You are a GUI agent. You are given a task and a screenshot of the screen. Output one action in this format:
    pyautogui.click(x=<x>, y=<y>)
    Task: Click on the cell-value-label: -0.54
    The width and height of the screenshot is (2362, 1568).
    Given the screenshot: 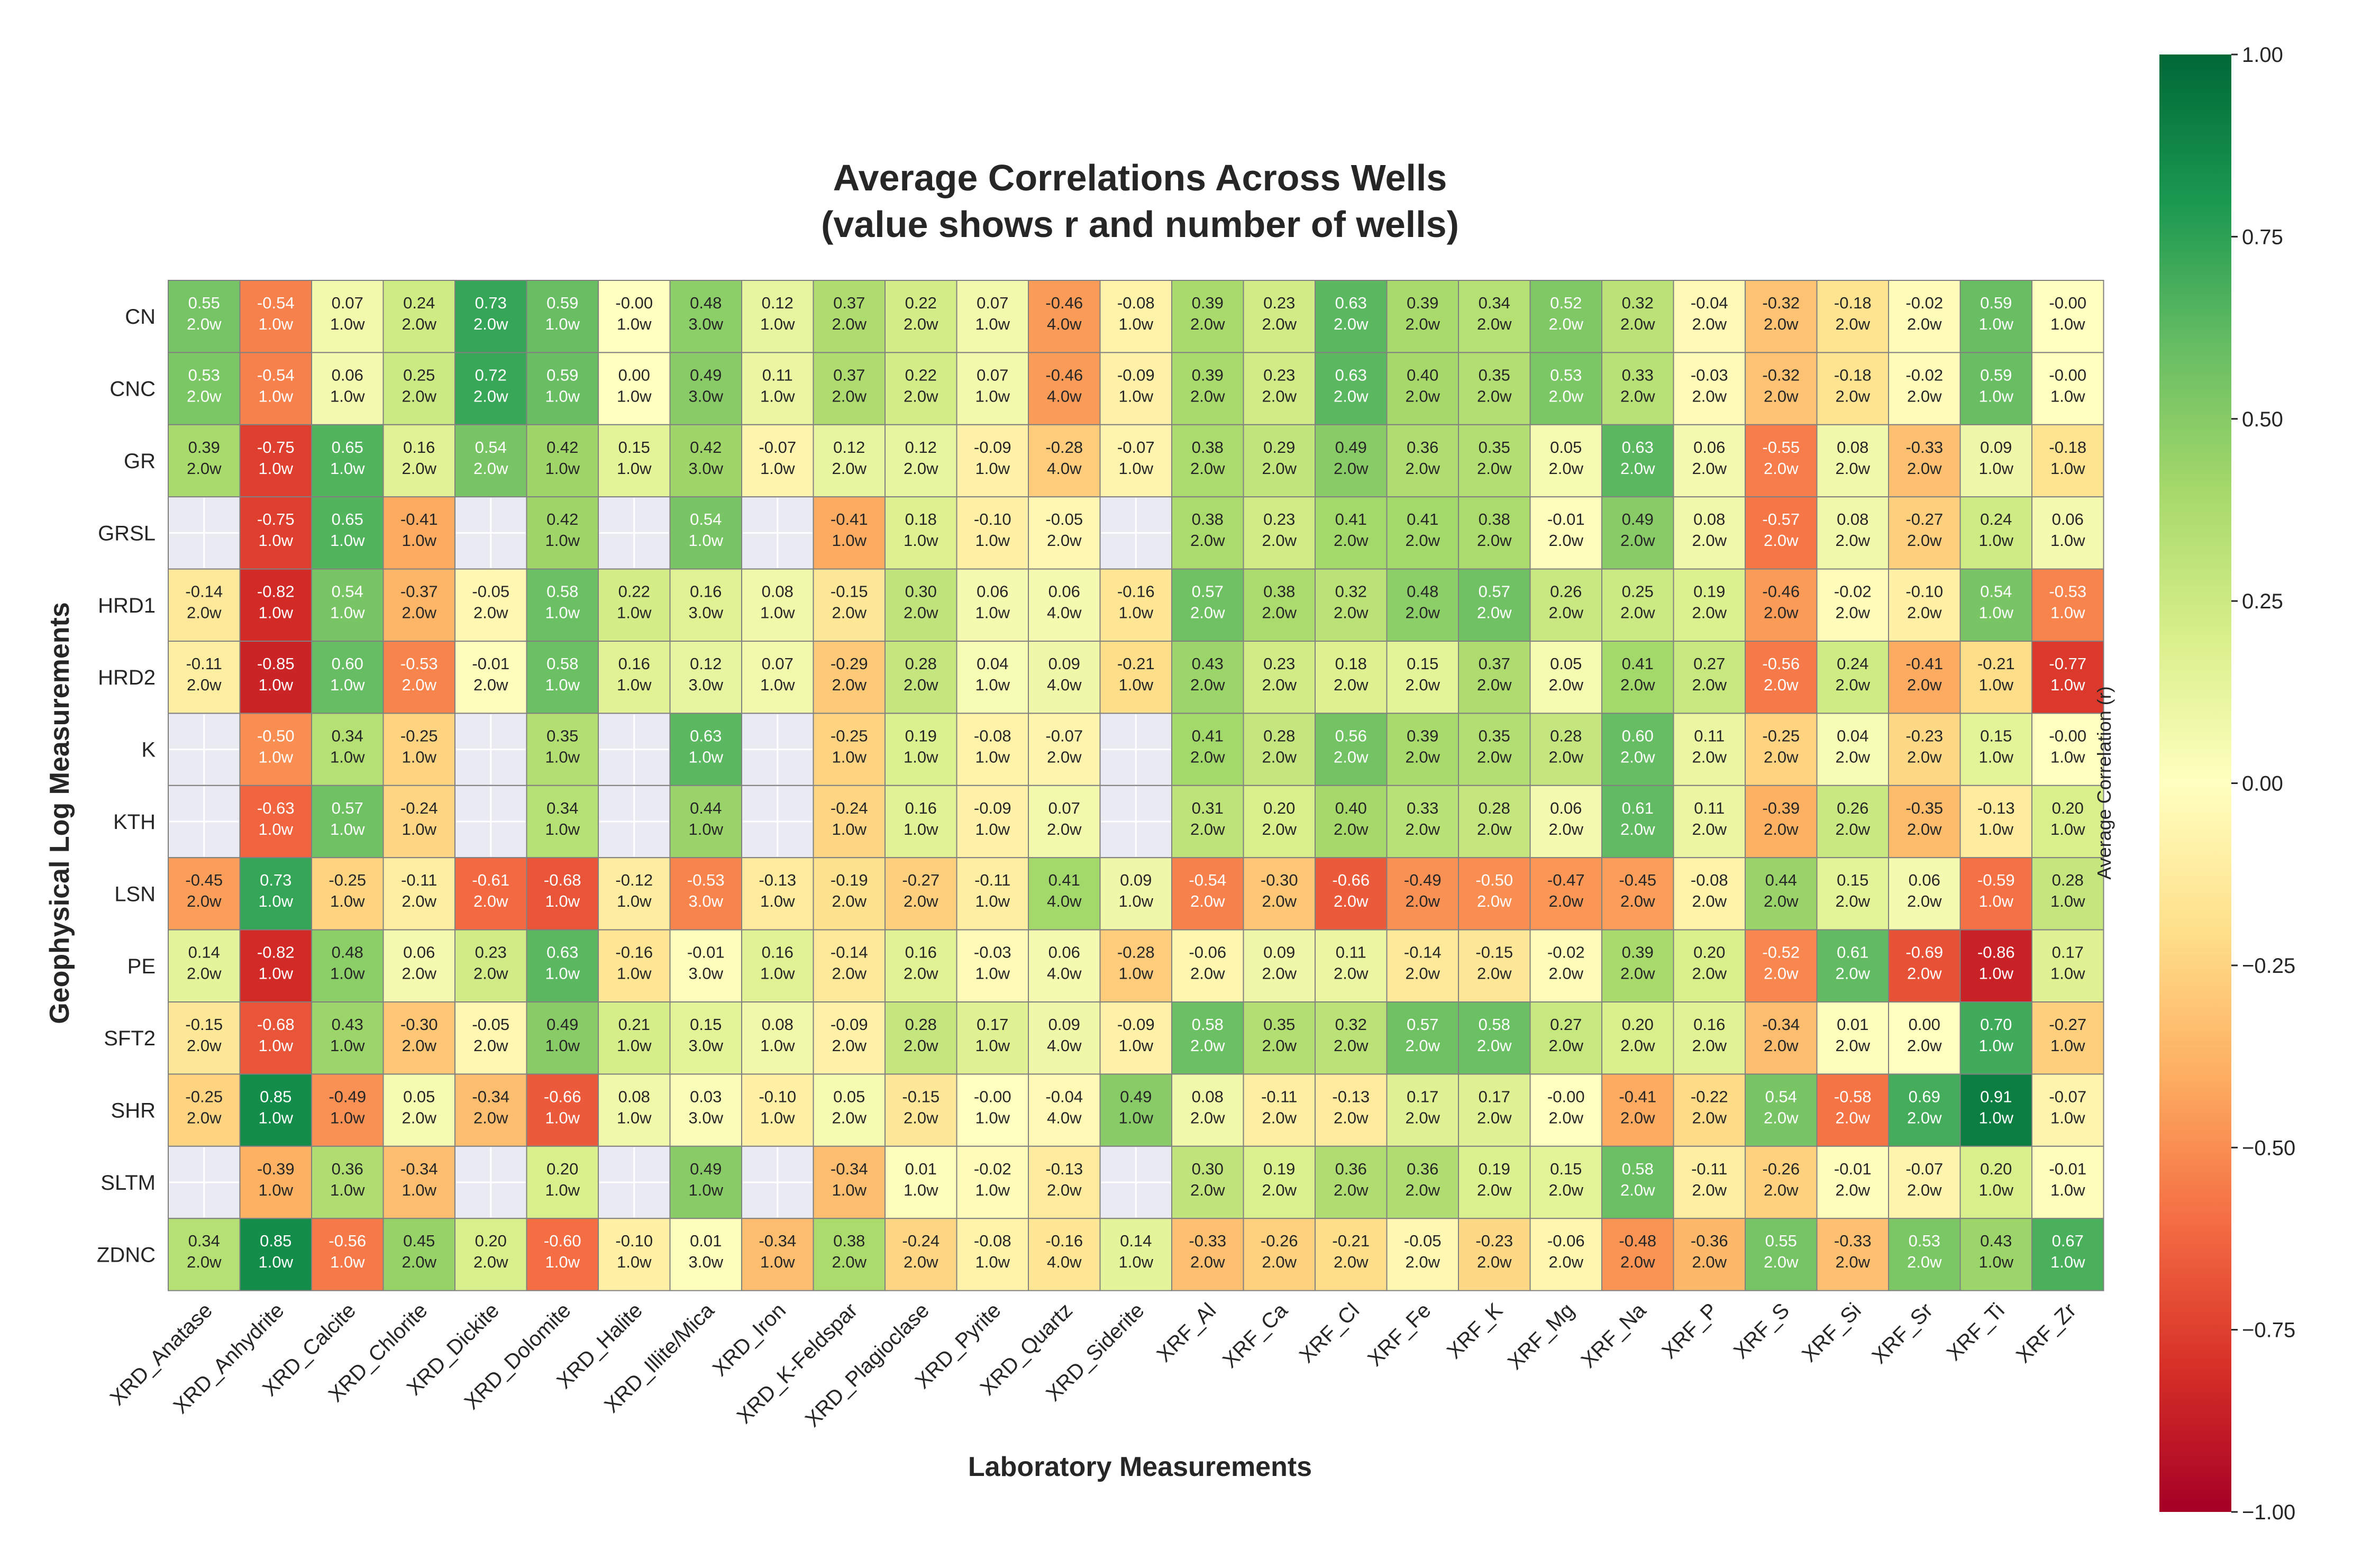 What is the action you would take?
    pyautogui.click(x=276, y=303)
    